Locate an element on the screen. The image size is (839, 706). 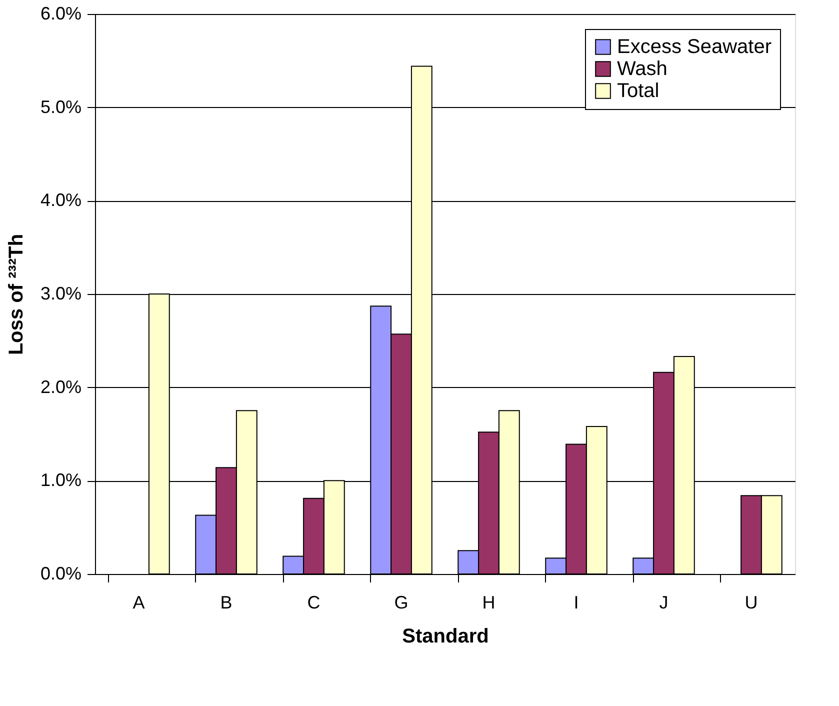
legend-label: Wash is located at coordinates (642, 69).